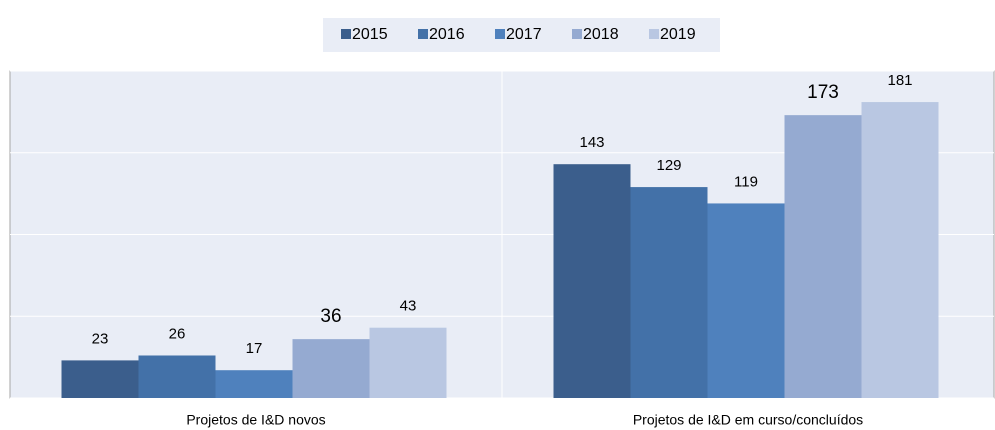 The width and height of the screenshot is (995, 430). What do you see at coordinates (746, 181) in the screenshot?
I see `data-label: 119` at bounding box center [746, 181].